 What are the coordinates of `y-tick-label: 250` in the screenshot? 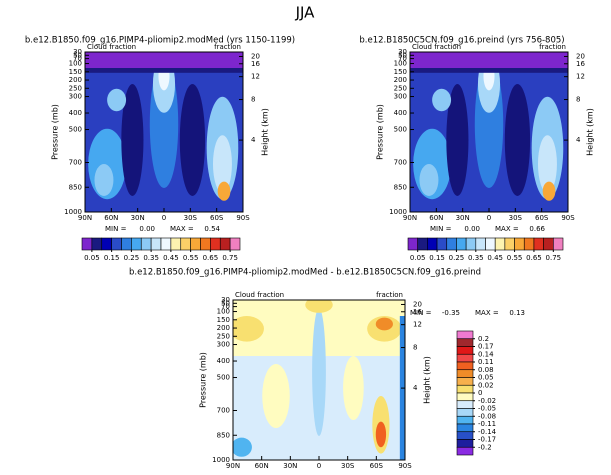 It's located at (223, 336).